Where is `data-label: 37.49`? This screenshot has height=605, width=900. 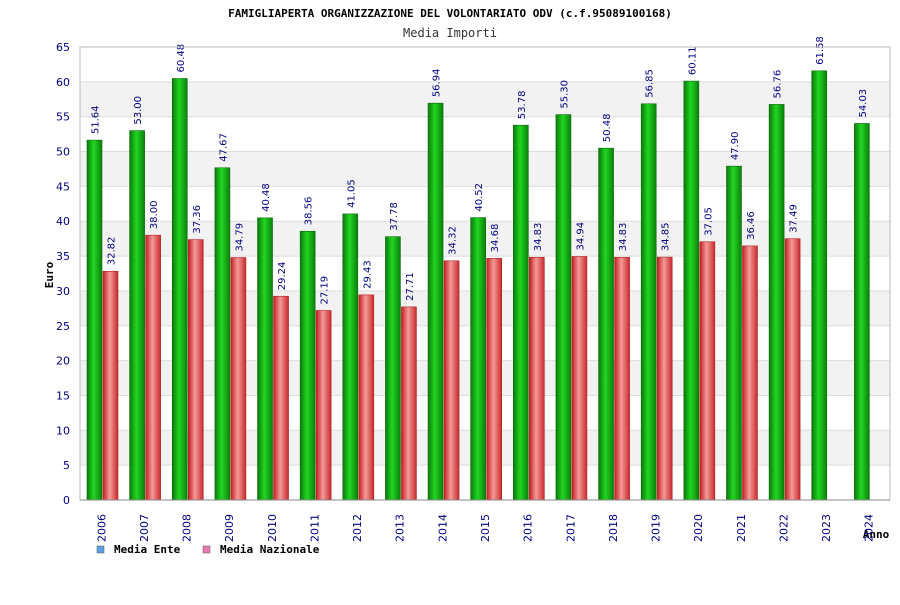
data-label: 37.49 is located at coordinates (794, 218).